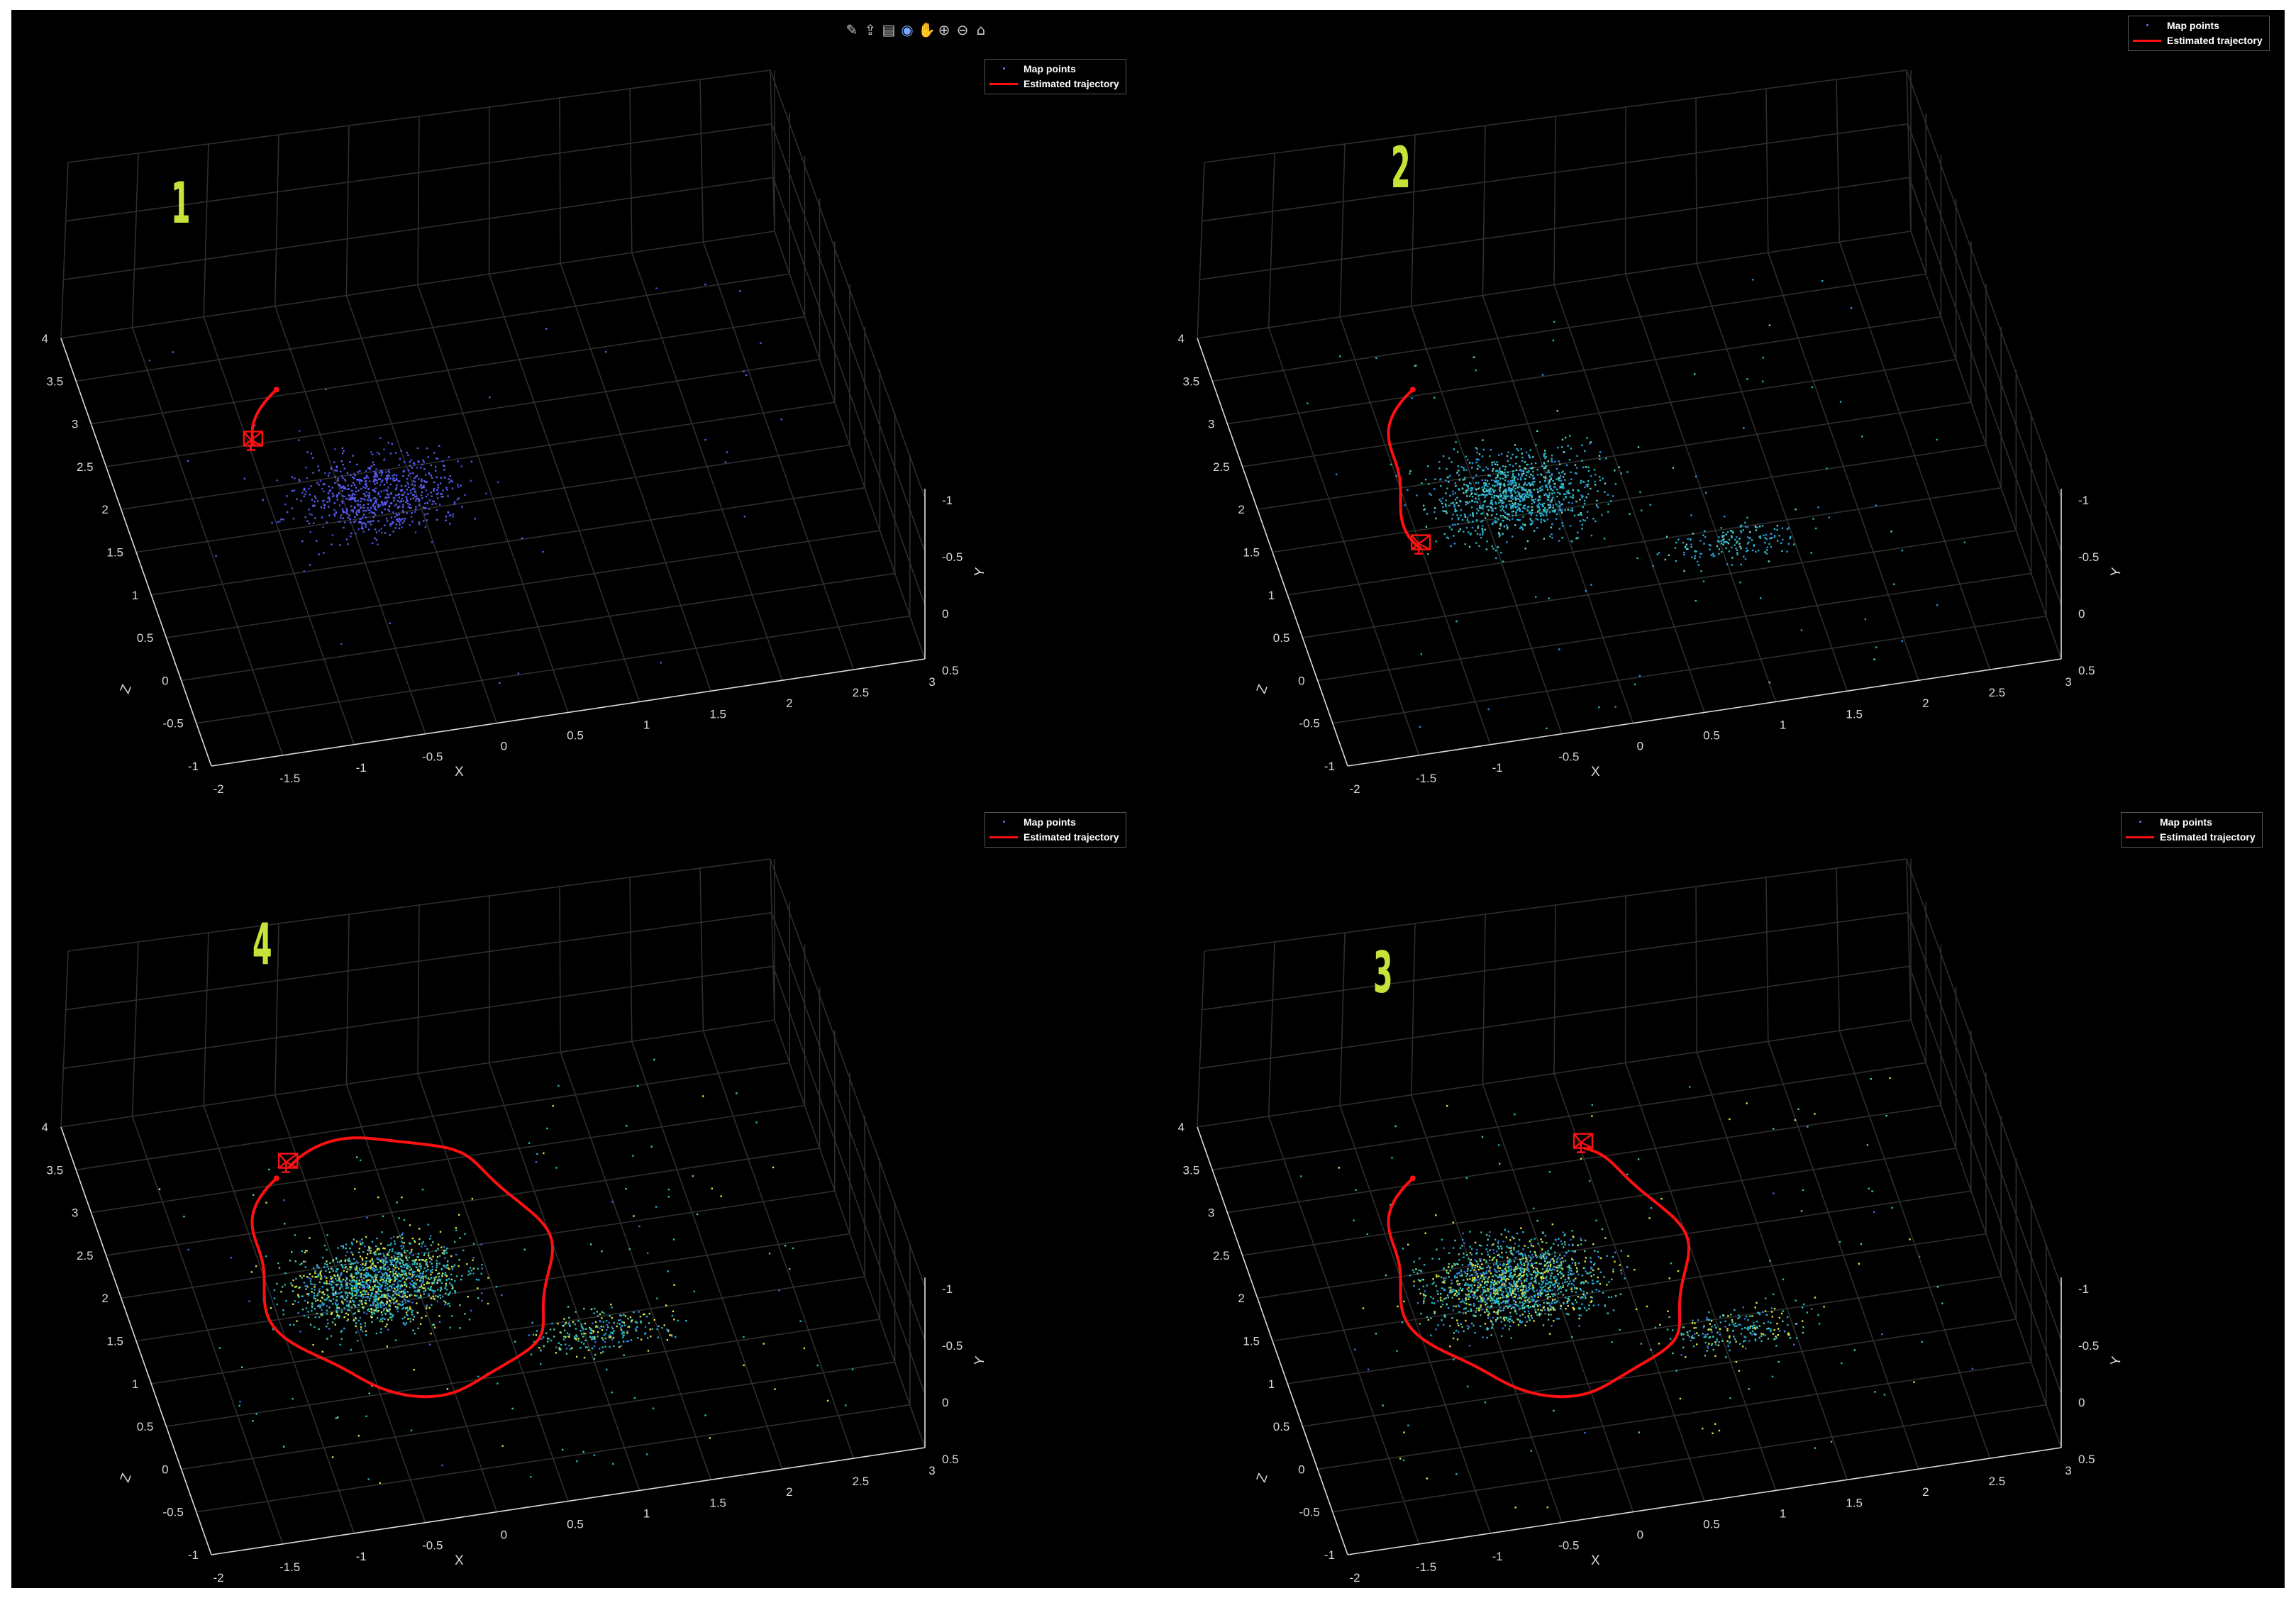  Describe the element at coordinates (950, 670) in the screenshot. I see `y-tick-label: 0.5` at that location.